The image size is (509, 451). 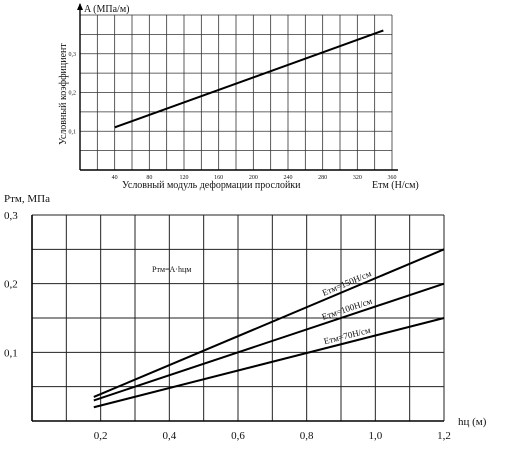 What do you see at coordinates (184, 178) in the screenshot?
I see `top-x-tick-label: 120` at bounding box center [184, 178].